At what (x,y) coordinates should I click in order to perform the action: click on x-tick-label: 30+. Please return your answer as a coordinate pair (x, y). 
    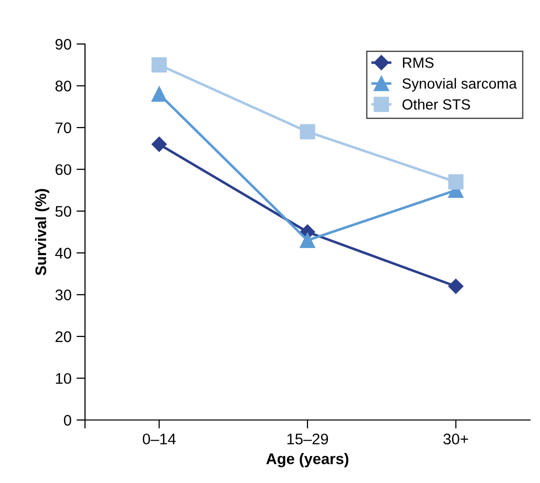
    Looking at the image, I should click on (455, 439).